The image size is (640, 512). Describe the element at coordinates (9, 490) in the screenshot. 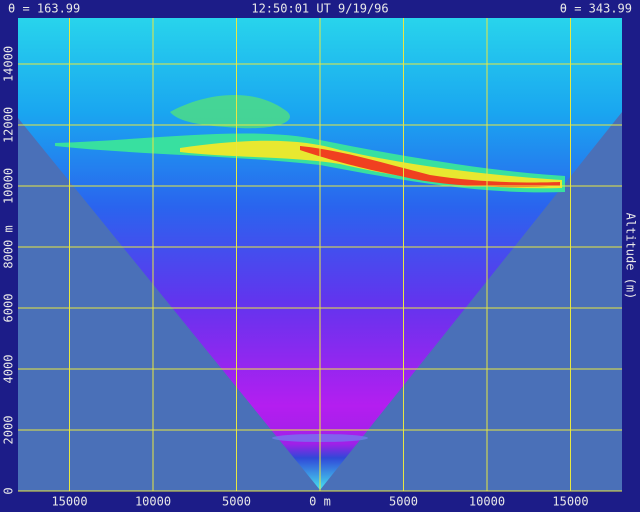

I see `y-tick-label: 0` at that location.